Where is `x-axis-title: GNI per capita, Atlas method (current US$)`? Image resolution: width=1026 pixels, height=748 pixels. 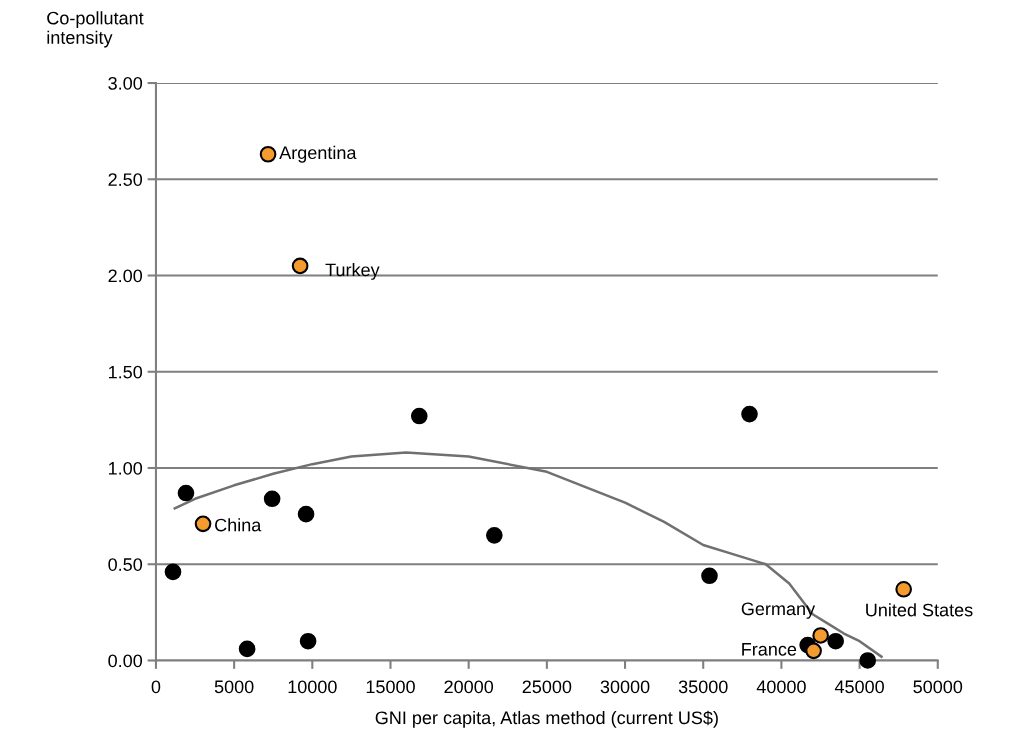 x-axis-title: GNI per capita, Atlas method (current US$) is located at coordinates (546, 719).